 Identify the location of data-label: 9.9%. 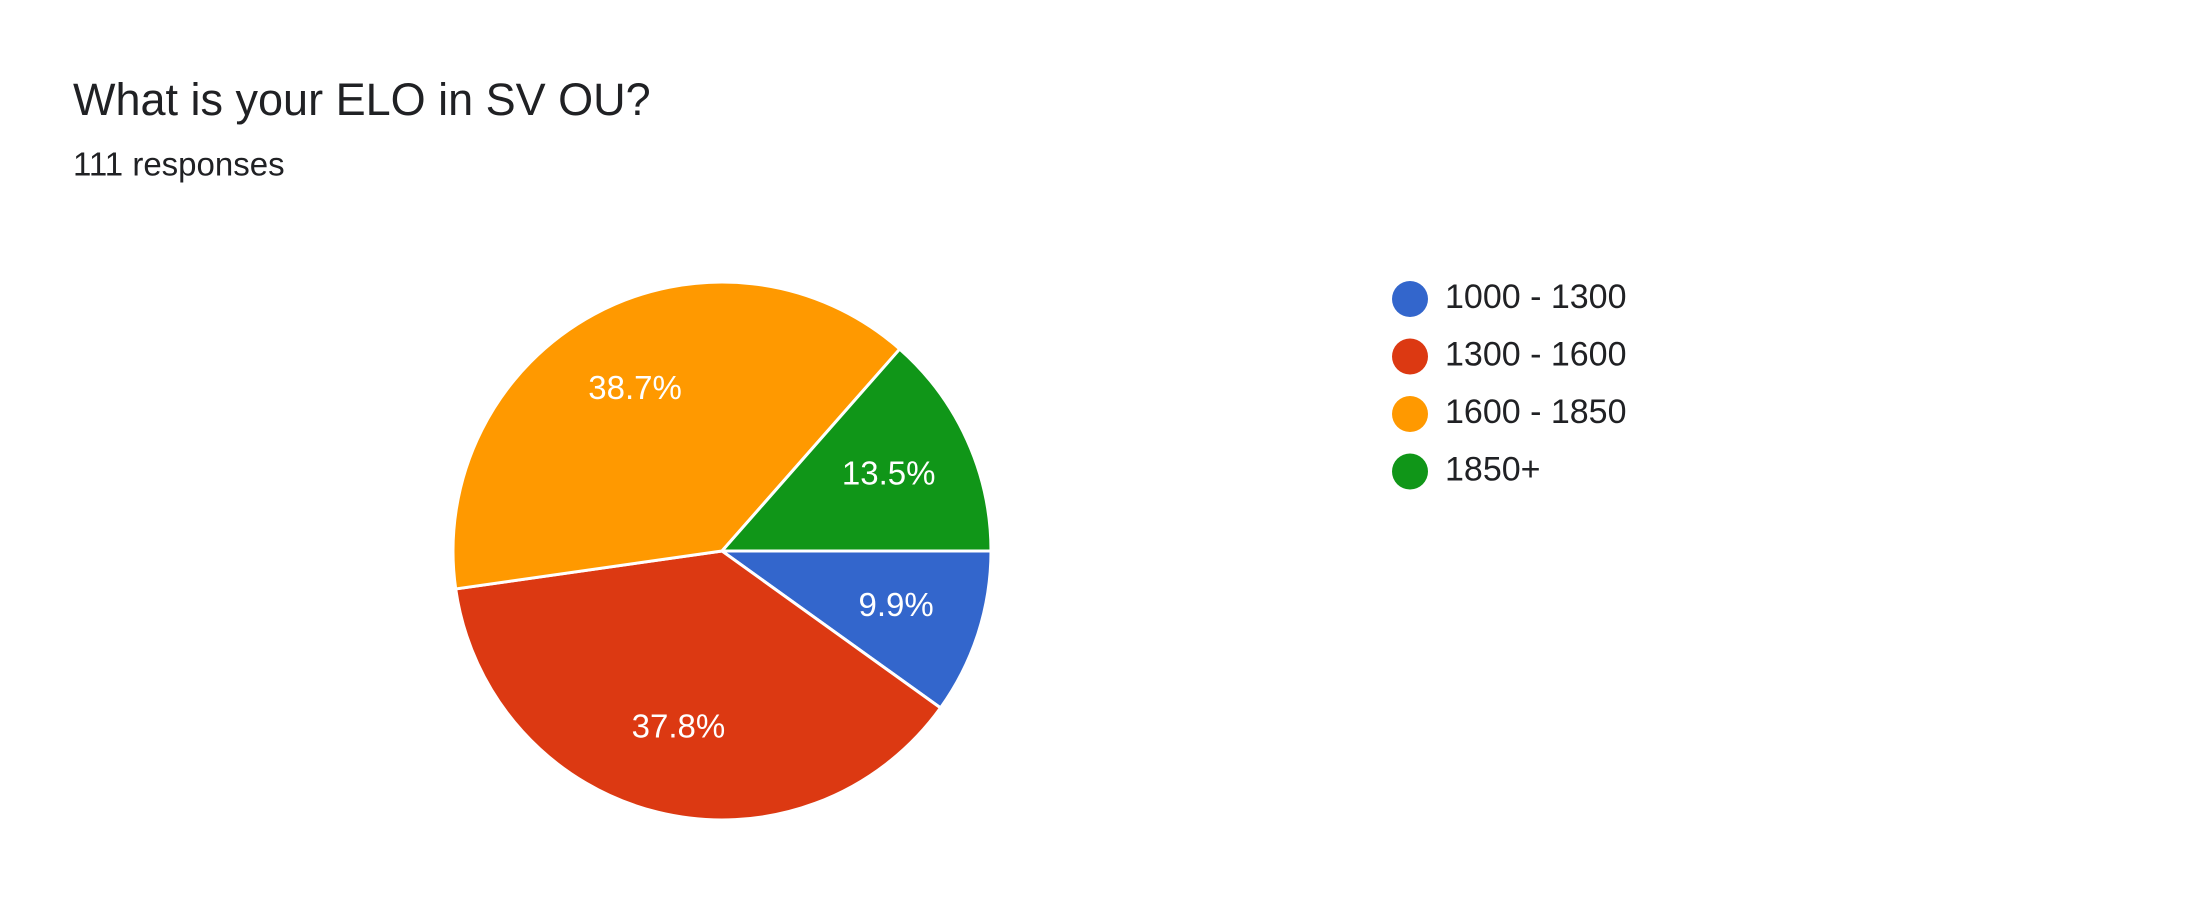
(896, 604).